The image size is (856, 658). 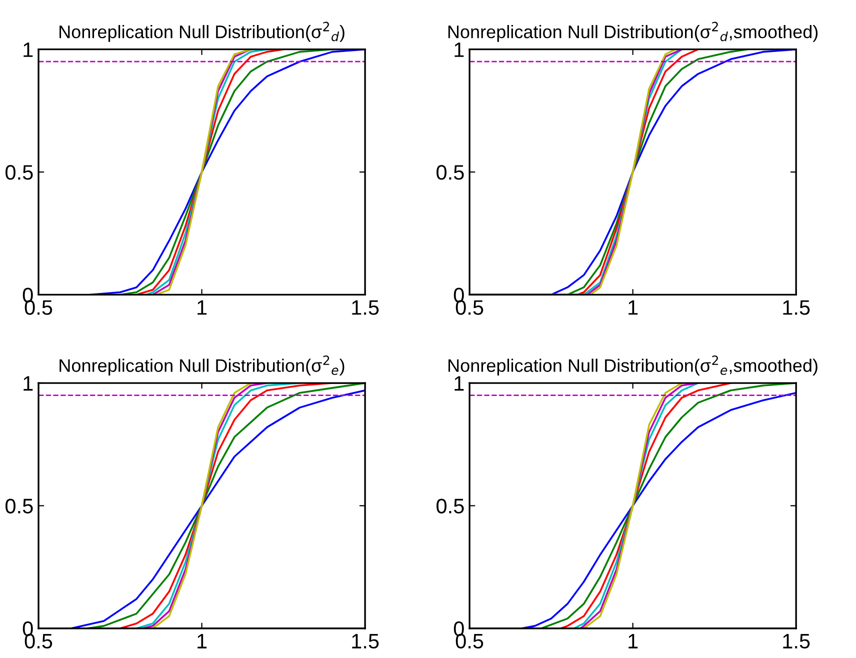 What do you see at coordinates (202, 32) in the screenshot?
I see `chart-title: Nonreplication Null Distribution(σ$^{2}$$_{d}$)` at bounding box center [202, 32].